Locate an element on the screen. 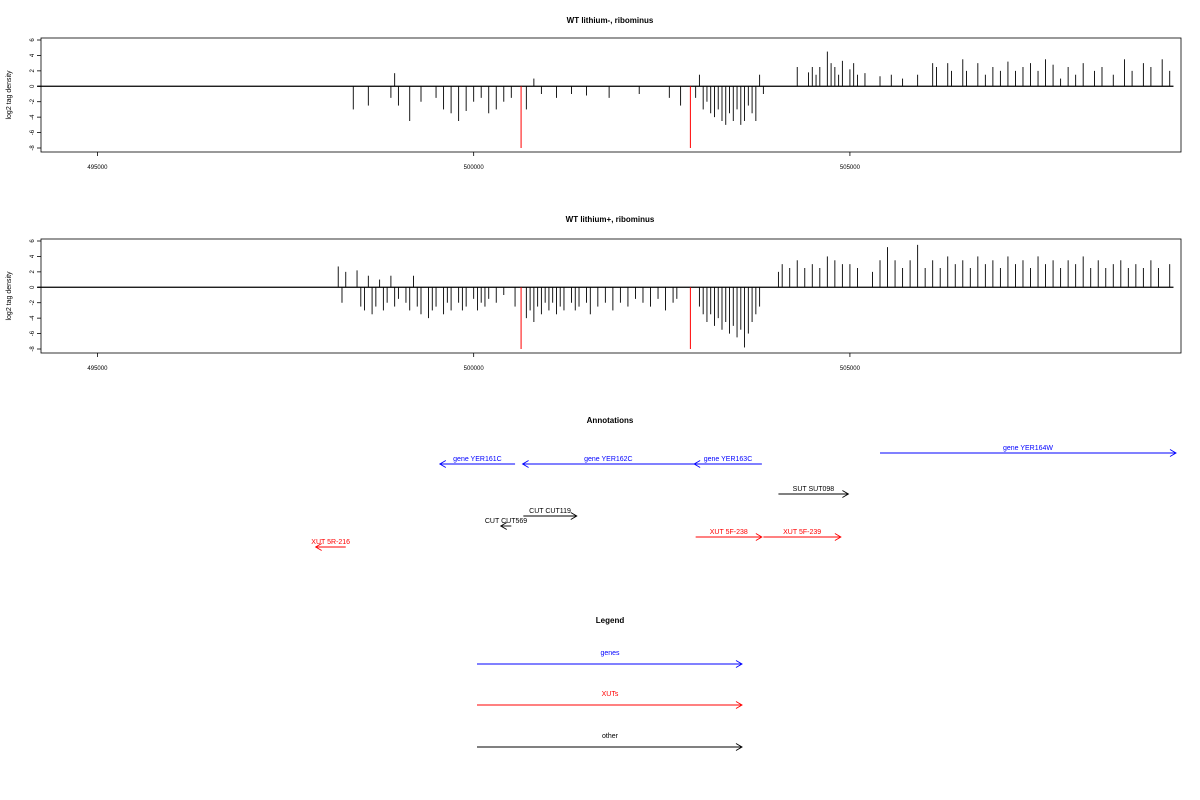 This screenshot has width=1200, height=800. annotation-feature: CUT CUT569 is located at coordinates (506, 524).